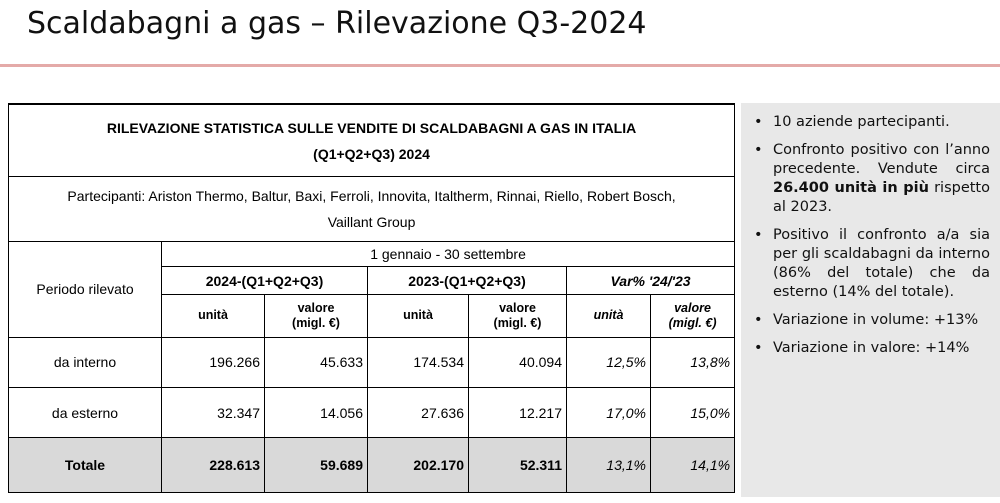 The height and width of the screenshot is (503, 1000). What do you see at coordinates (371, 153) in the screenshot?
I see `table-heading-line2: (Q1+Q2+Q3) 2024` at bounding box center [371, 153].